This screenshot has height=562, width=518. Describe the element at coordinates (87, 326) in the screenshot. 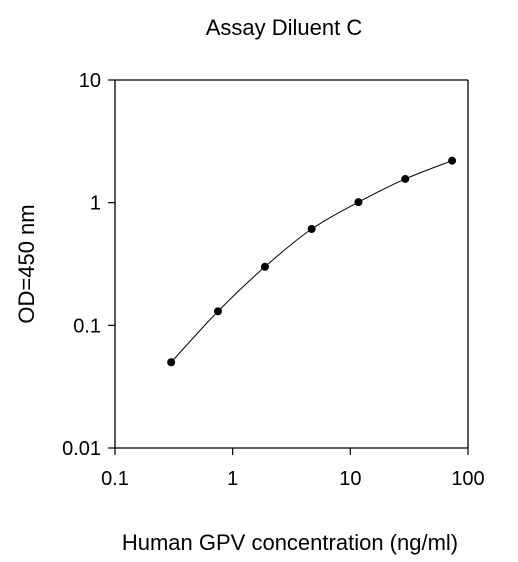

I see `y-tick-label: 0.1` at that location.